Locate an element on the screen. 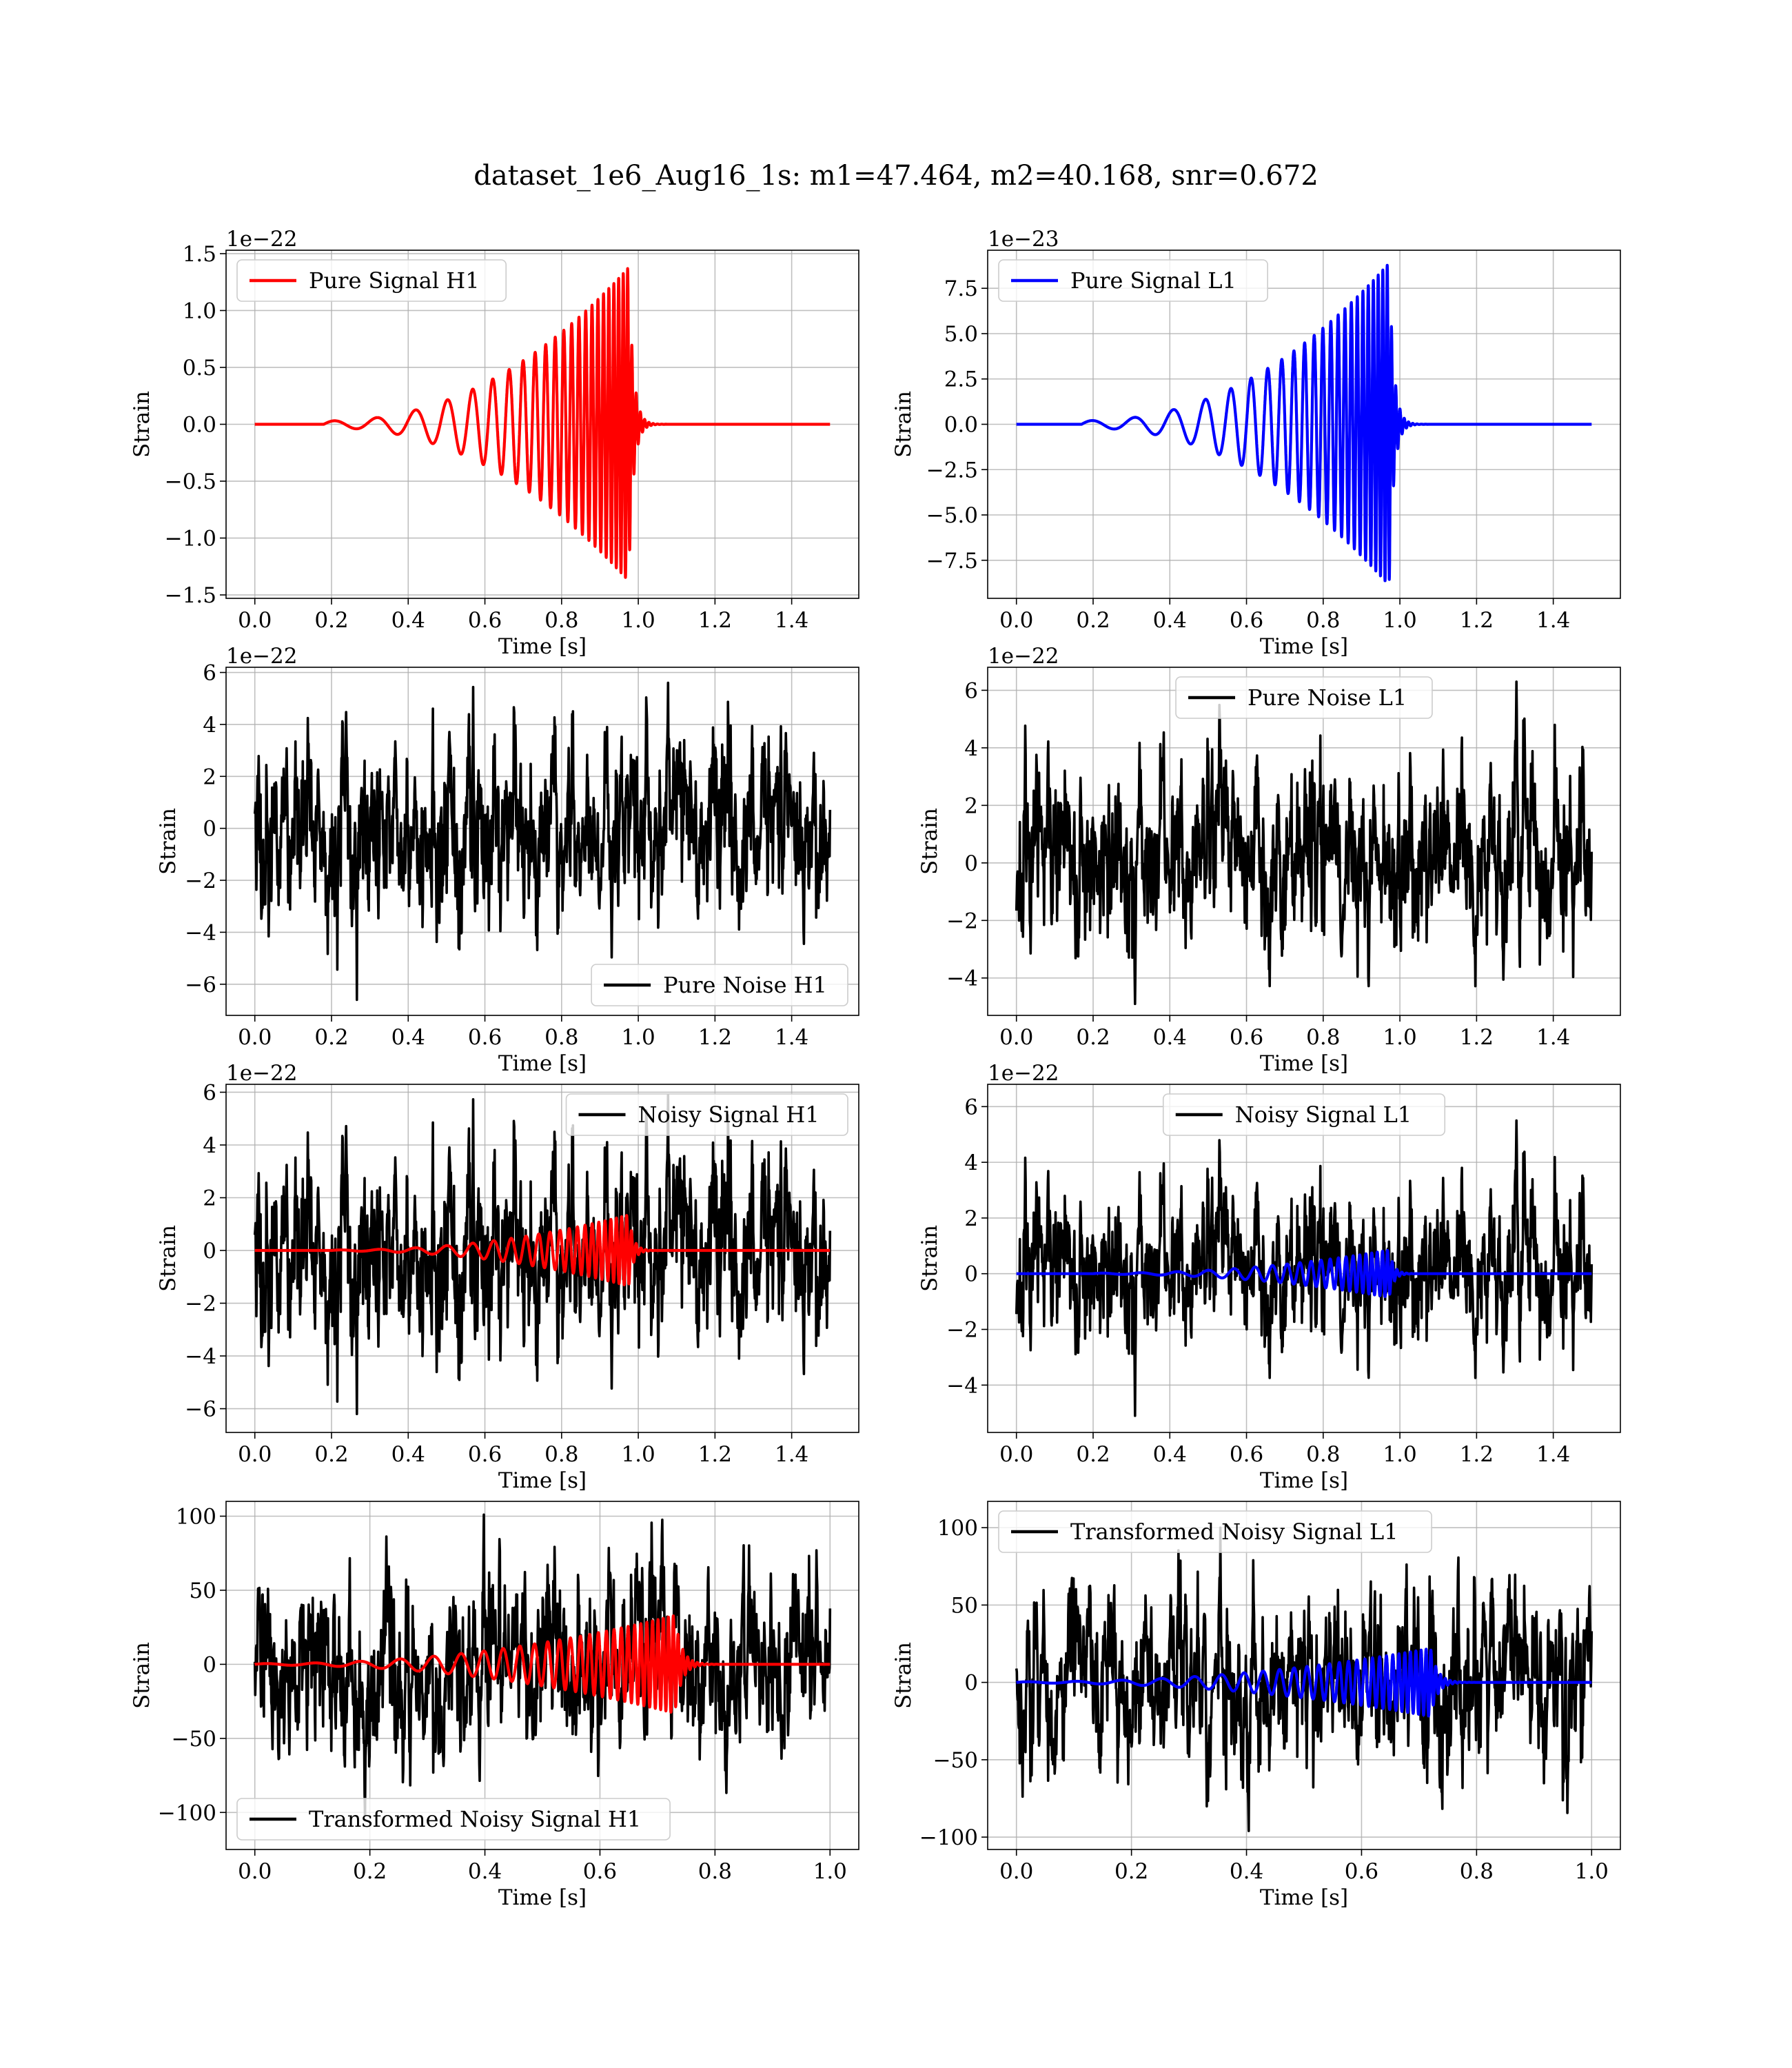  y-tick-label: −7.5 is located at coordinates (952, 561).